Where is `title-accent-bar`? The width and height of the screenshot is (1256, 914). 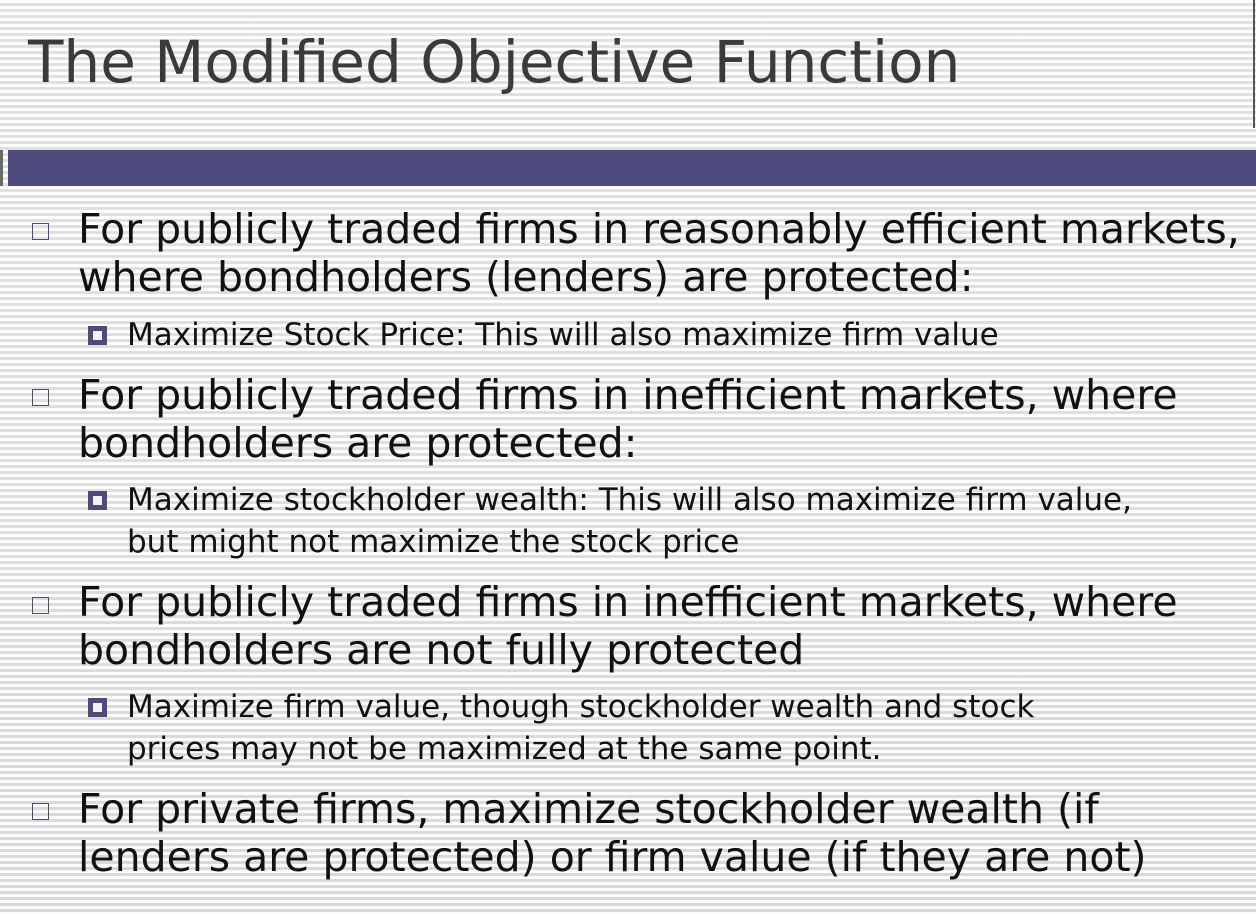 title-accent-bar is located at coordinates (632, 168).